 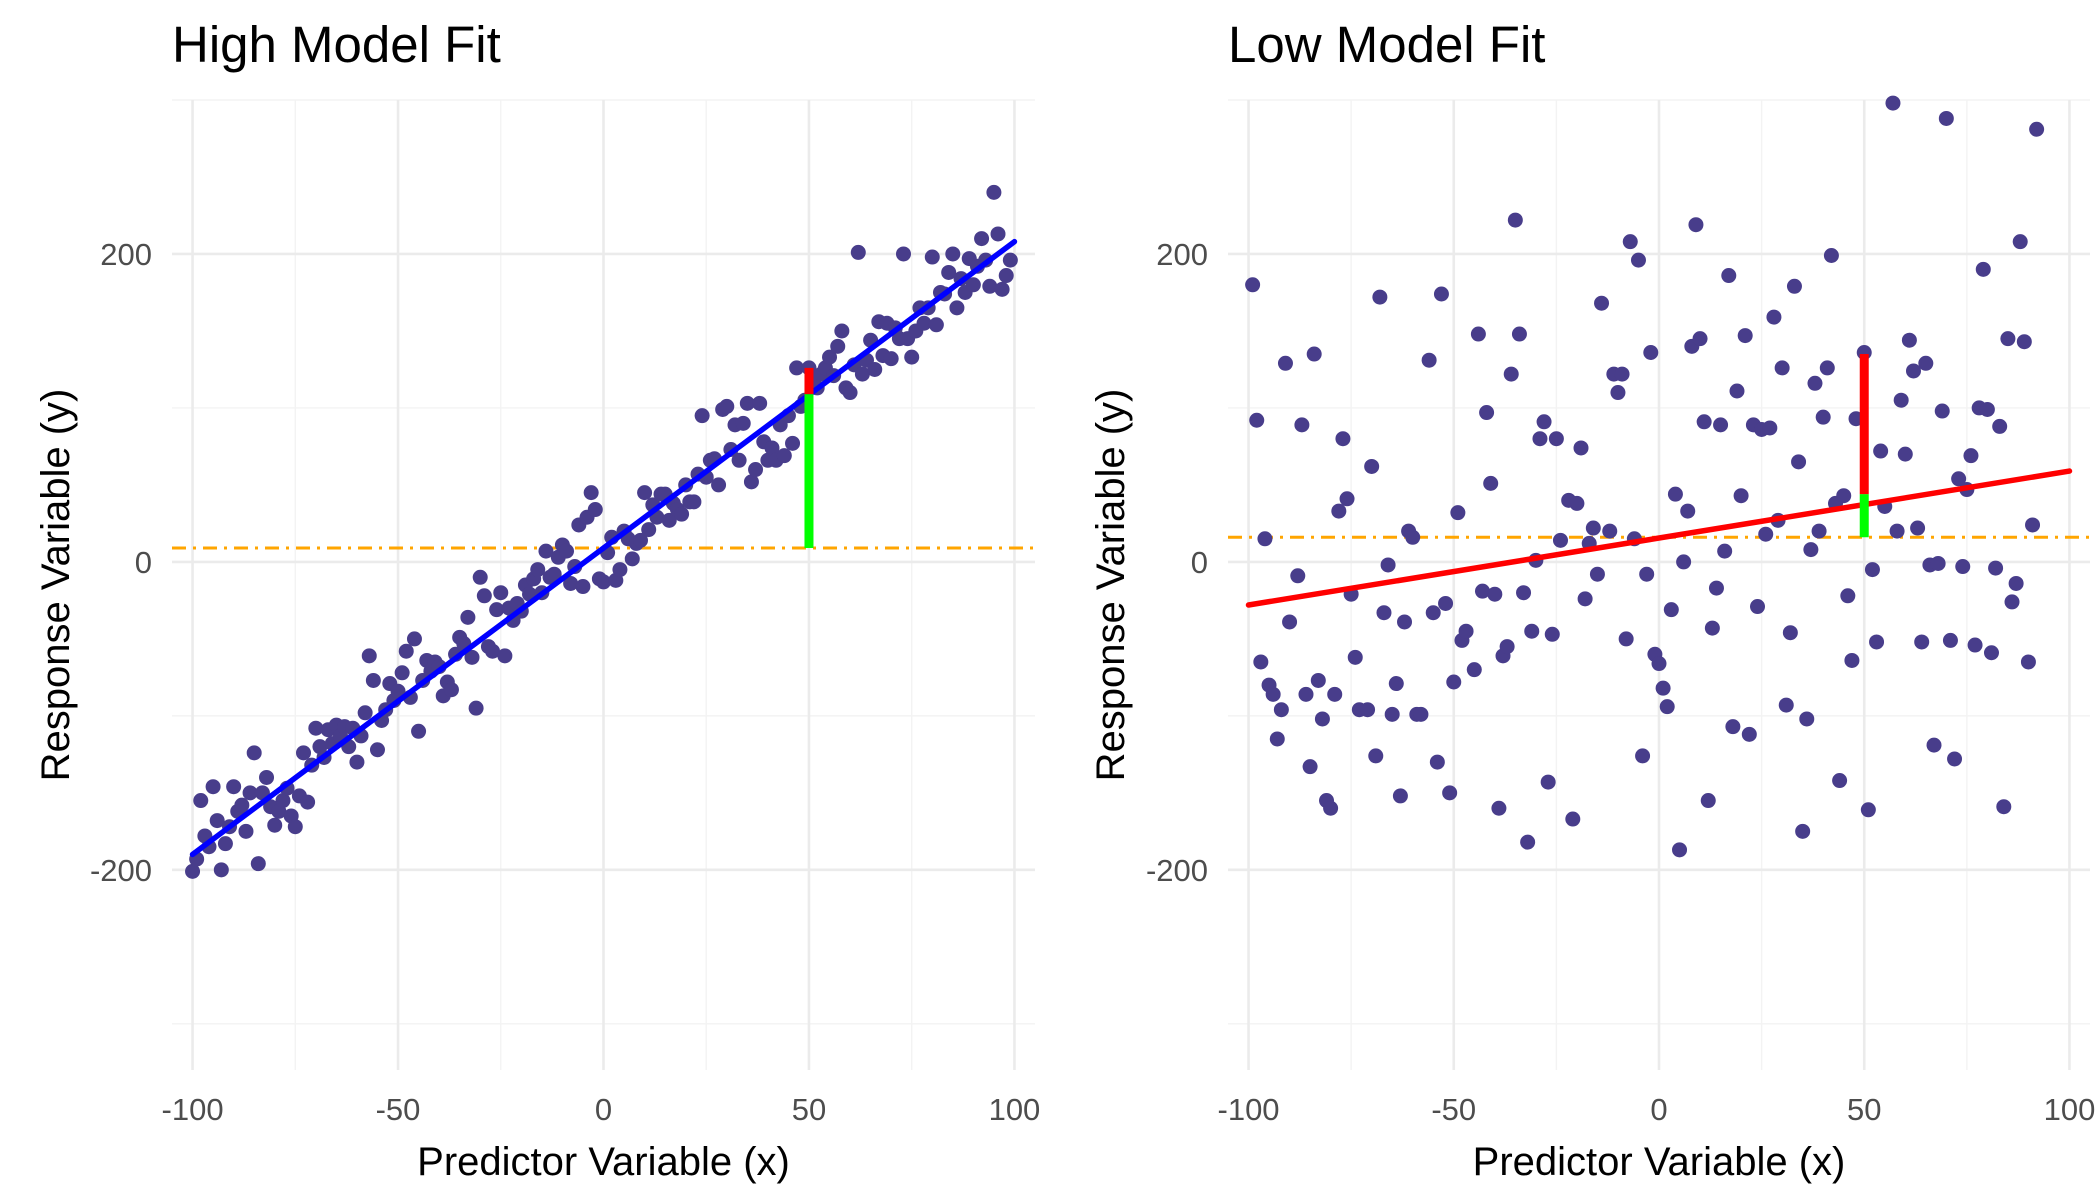 I want to click on x-tick-label: 50, so click(x=809, y=1109).